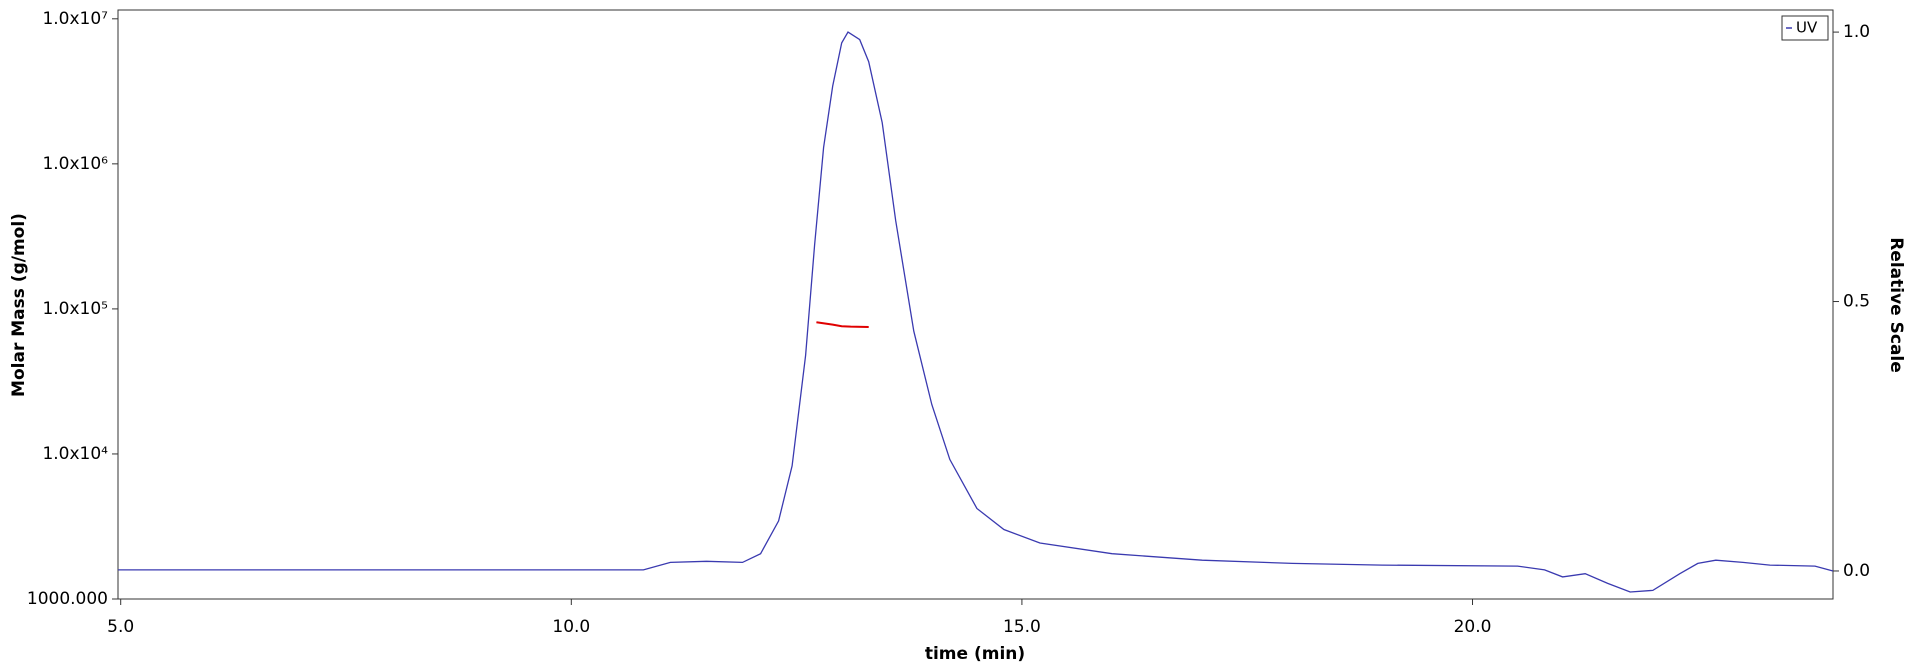 Image resolution: width=1920 pixels, height=672 pixels. I want to click on y-tick-label: 1.0x10⁷, so click(75, 19).